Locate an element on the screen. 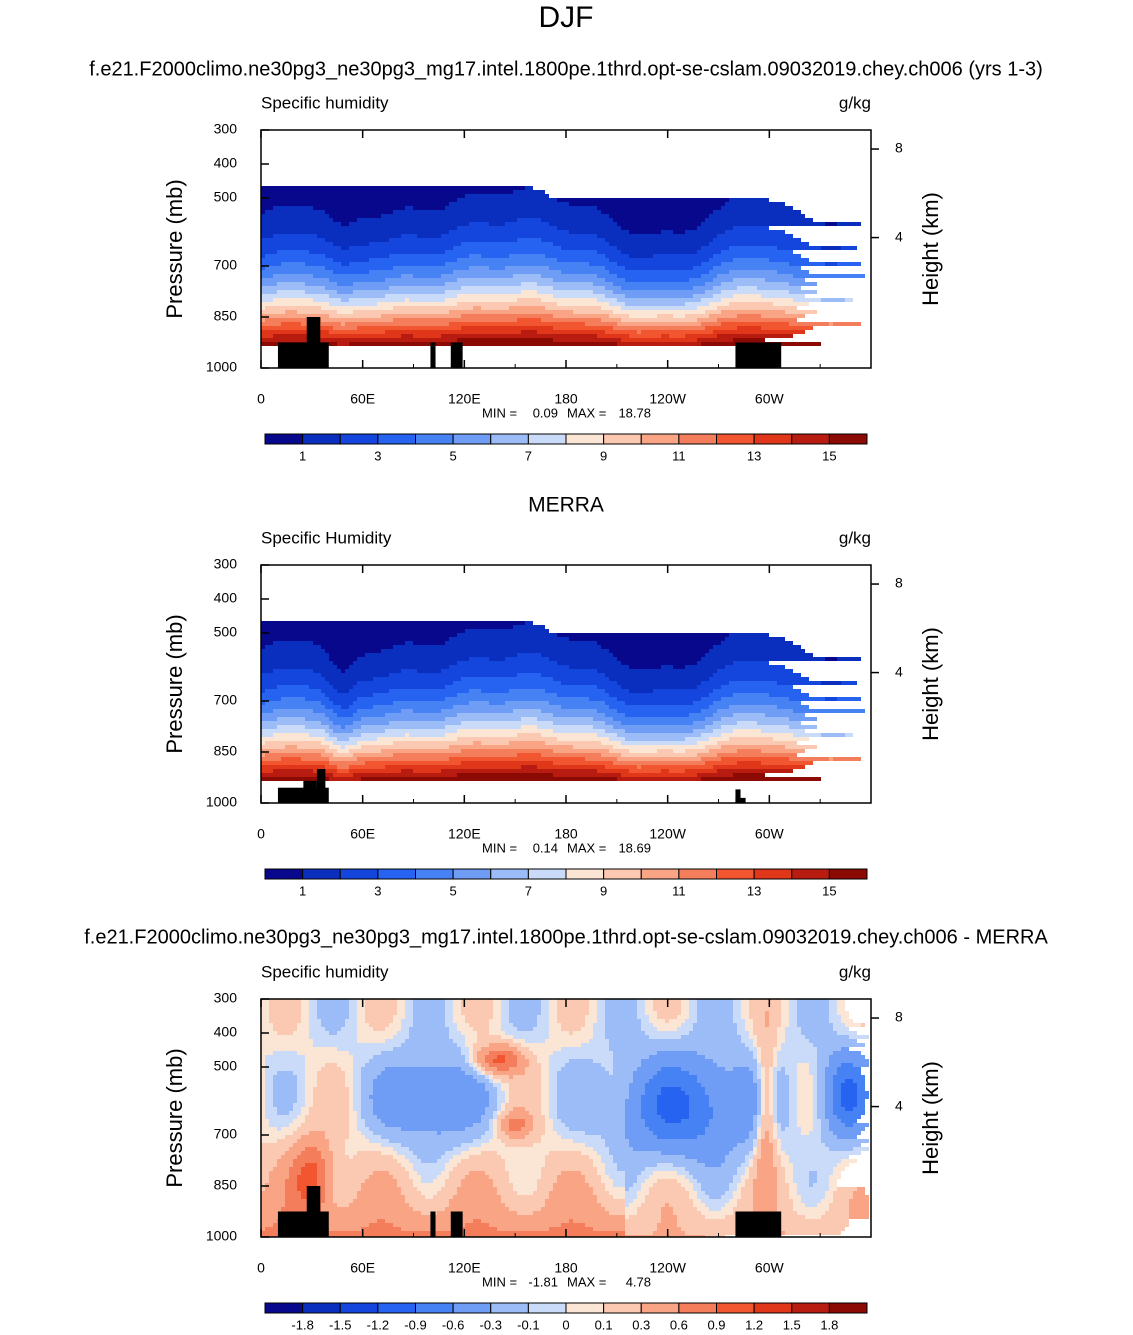 Image resolution: width=1133 pixels, height=1335 pixels. left-string: Specific humidity is located at coordinates (325, 971).